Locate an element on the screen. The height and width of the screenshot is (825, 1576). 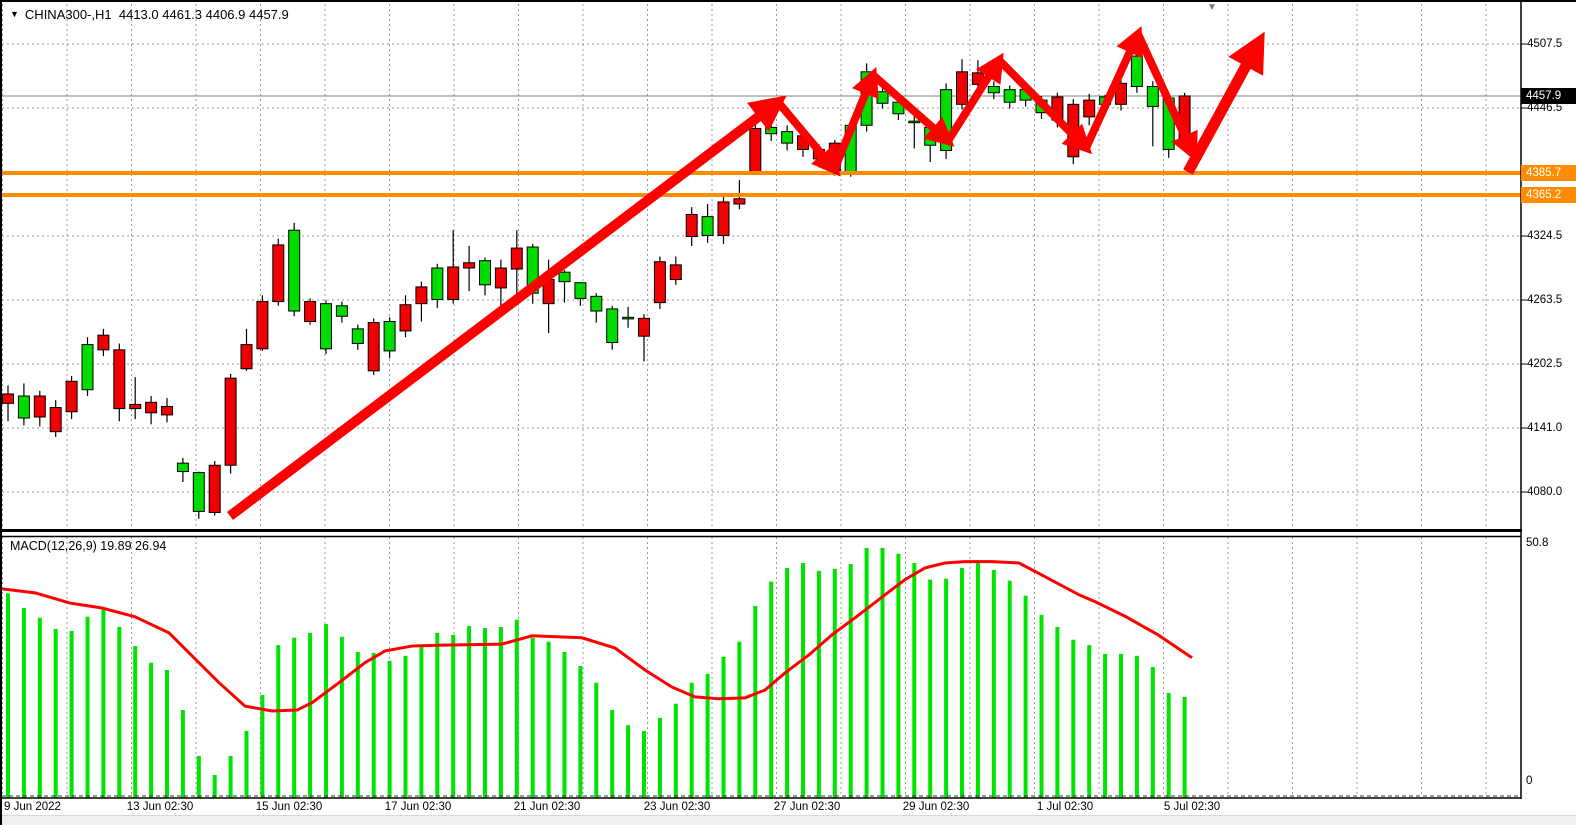
price-tick-label: 4202.5 is located at coordinates (1545, 364).